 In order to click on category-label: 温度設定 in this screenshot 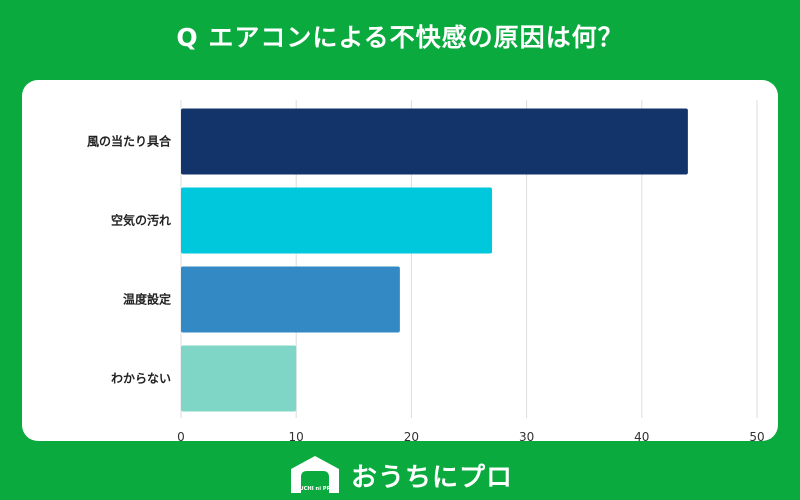, I will do `click(147, 299)`.